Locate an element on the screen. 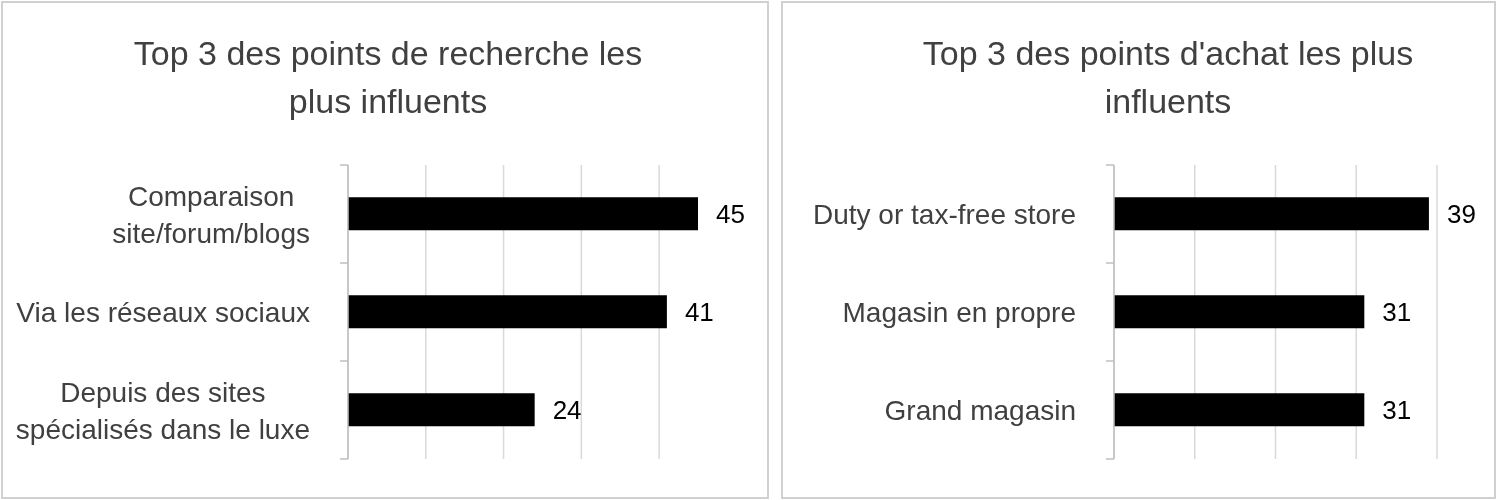 Image resolution: width=1497 pixels, height=500 pixels. data-label: 39 is located at coordinates (1461, 214).